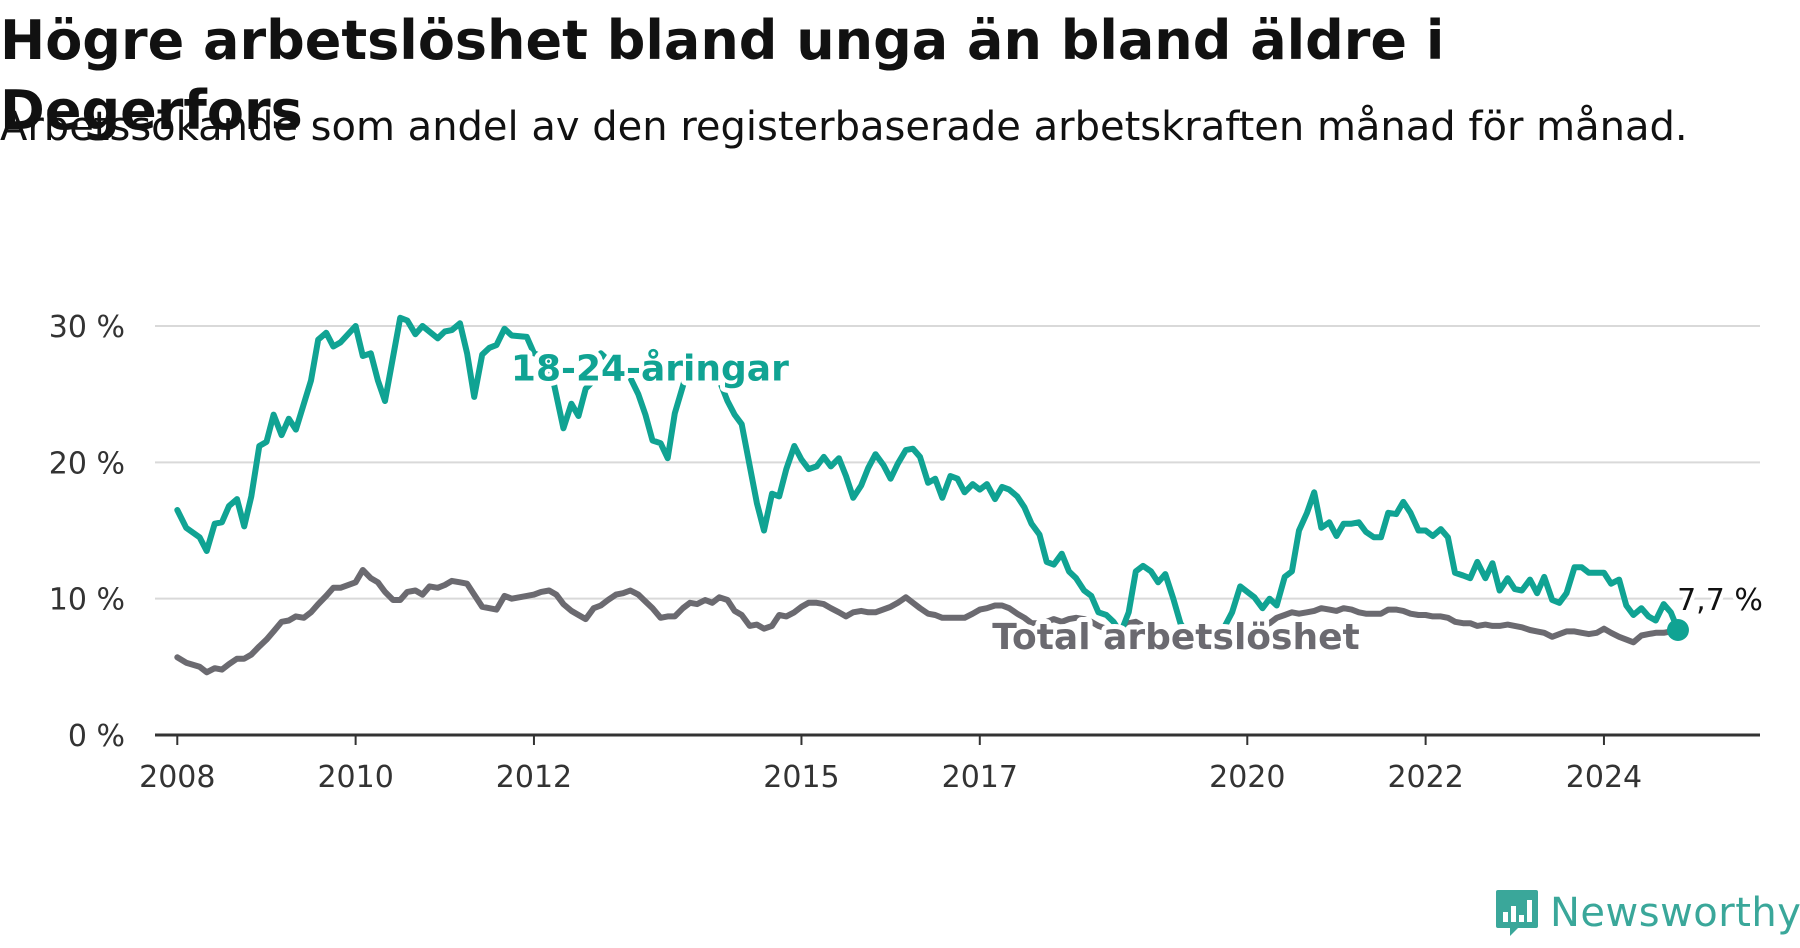 This screenshot has height=948, width=1800. Describe the element at coordinates (355, 777) in the screenshot. I see `x-tick-label: 2010` at that location.